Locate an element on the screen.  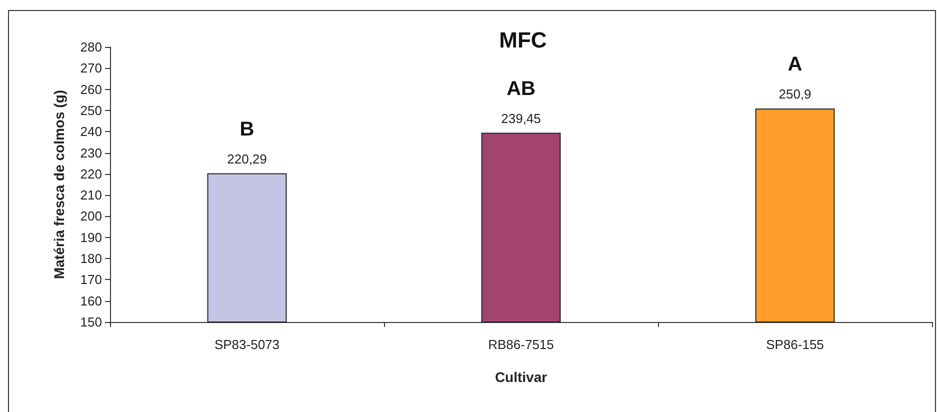
y-tick-label: 250 is located at coordinates (91, 110).